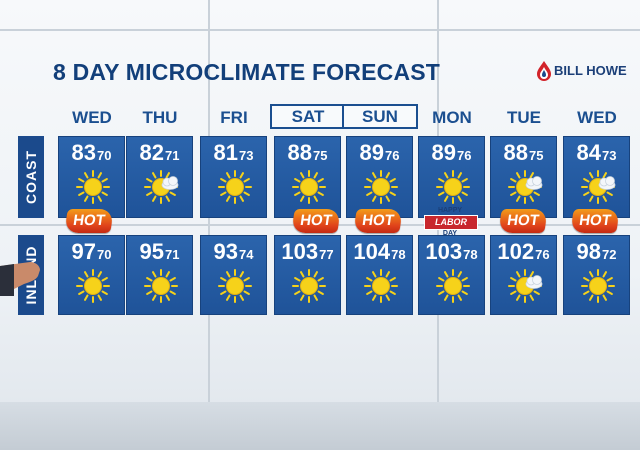 The height and width of the screenshot is (450, 640). Describe the element at coordinates (83, 152) in the screenshot. I see `high-temp: 83` at that location.